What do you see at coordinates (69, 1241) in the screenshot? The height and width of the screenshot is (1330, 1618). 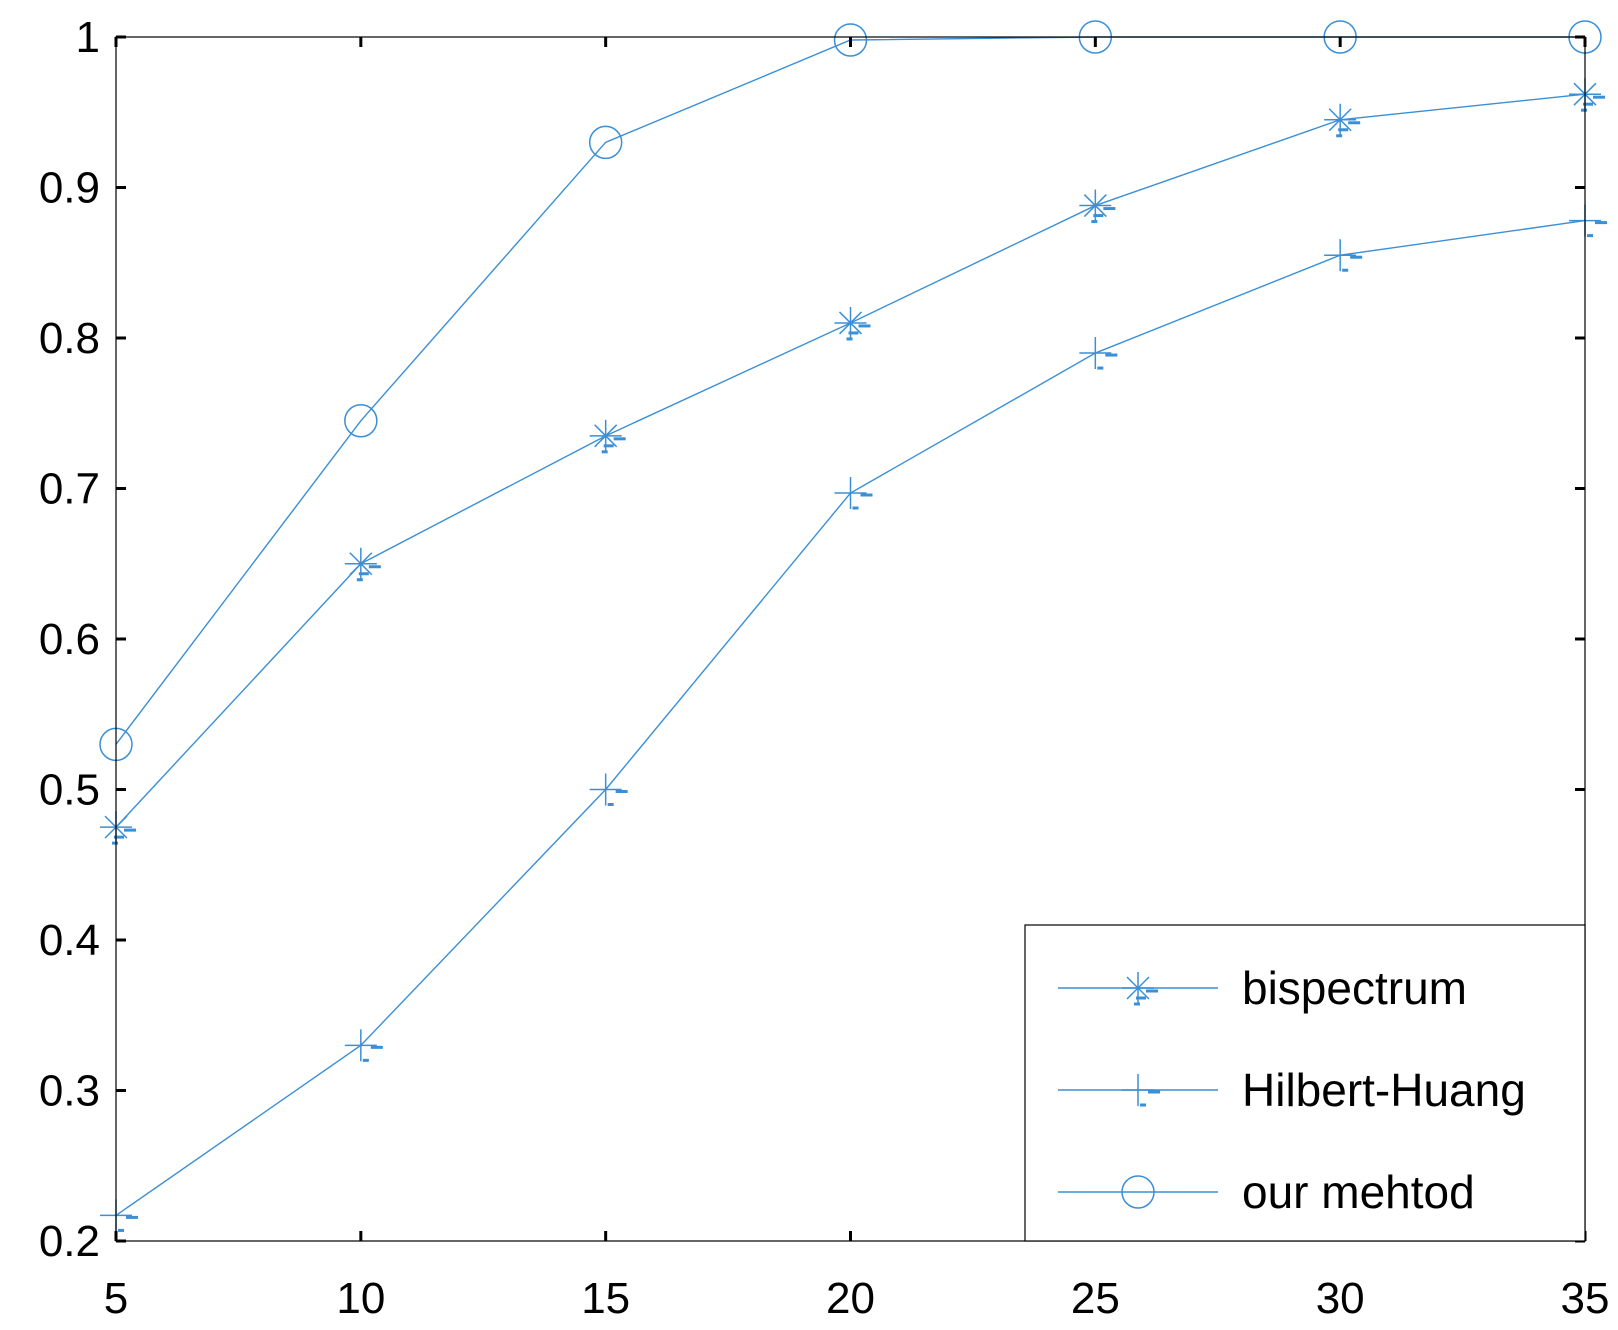 I see `y-tick-label: 0.2` at bounding box center [69, 1241].